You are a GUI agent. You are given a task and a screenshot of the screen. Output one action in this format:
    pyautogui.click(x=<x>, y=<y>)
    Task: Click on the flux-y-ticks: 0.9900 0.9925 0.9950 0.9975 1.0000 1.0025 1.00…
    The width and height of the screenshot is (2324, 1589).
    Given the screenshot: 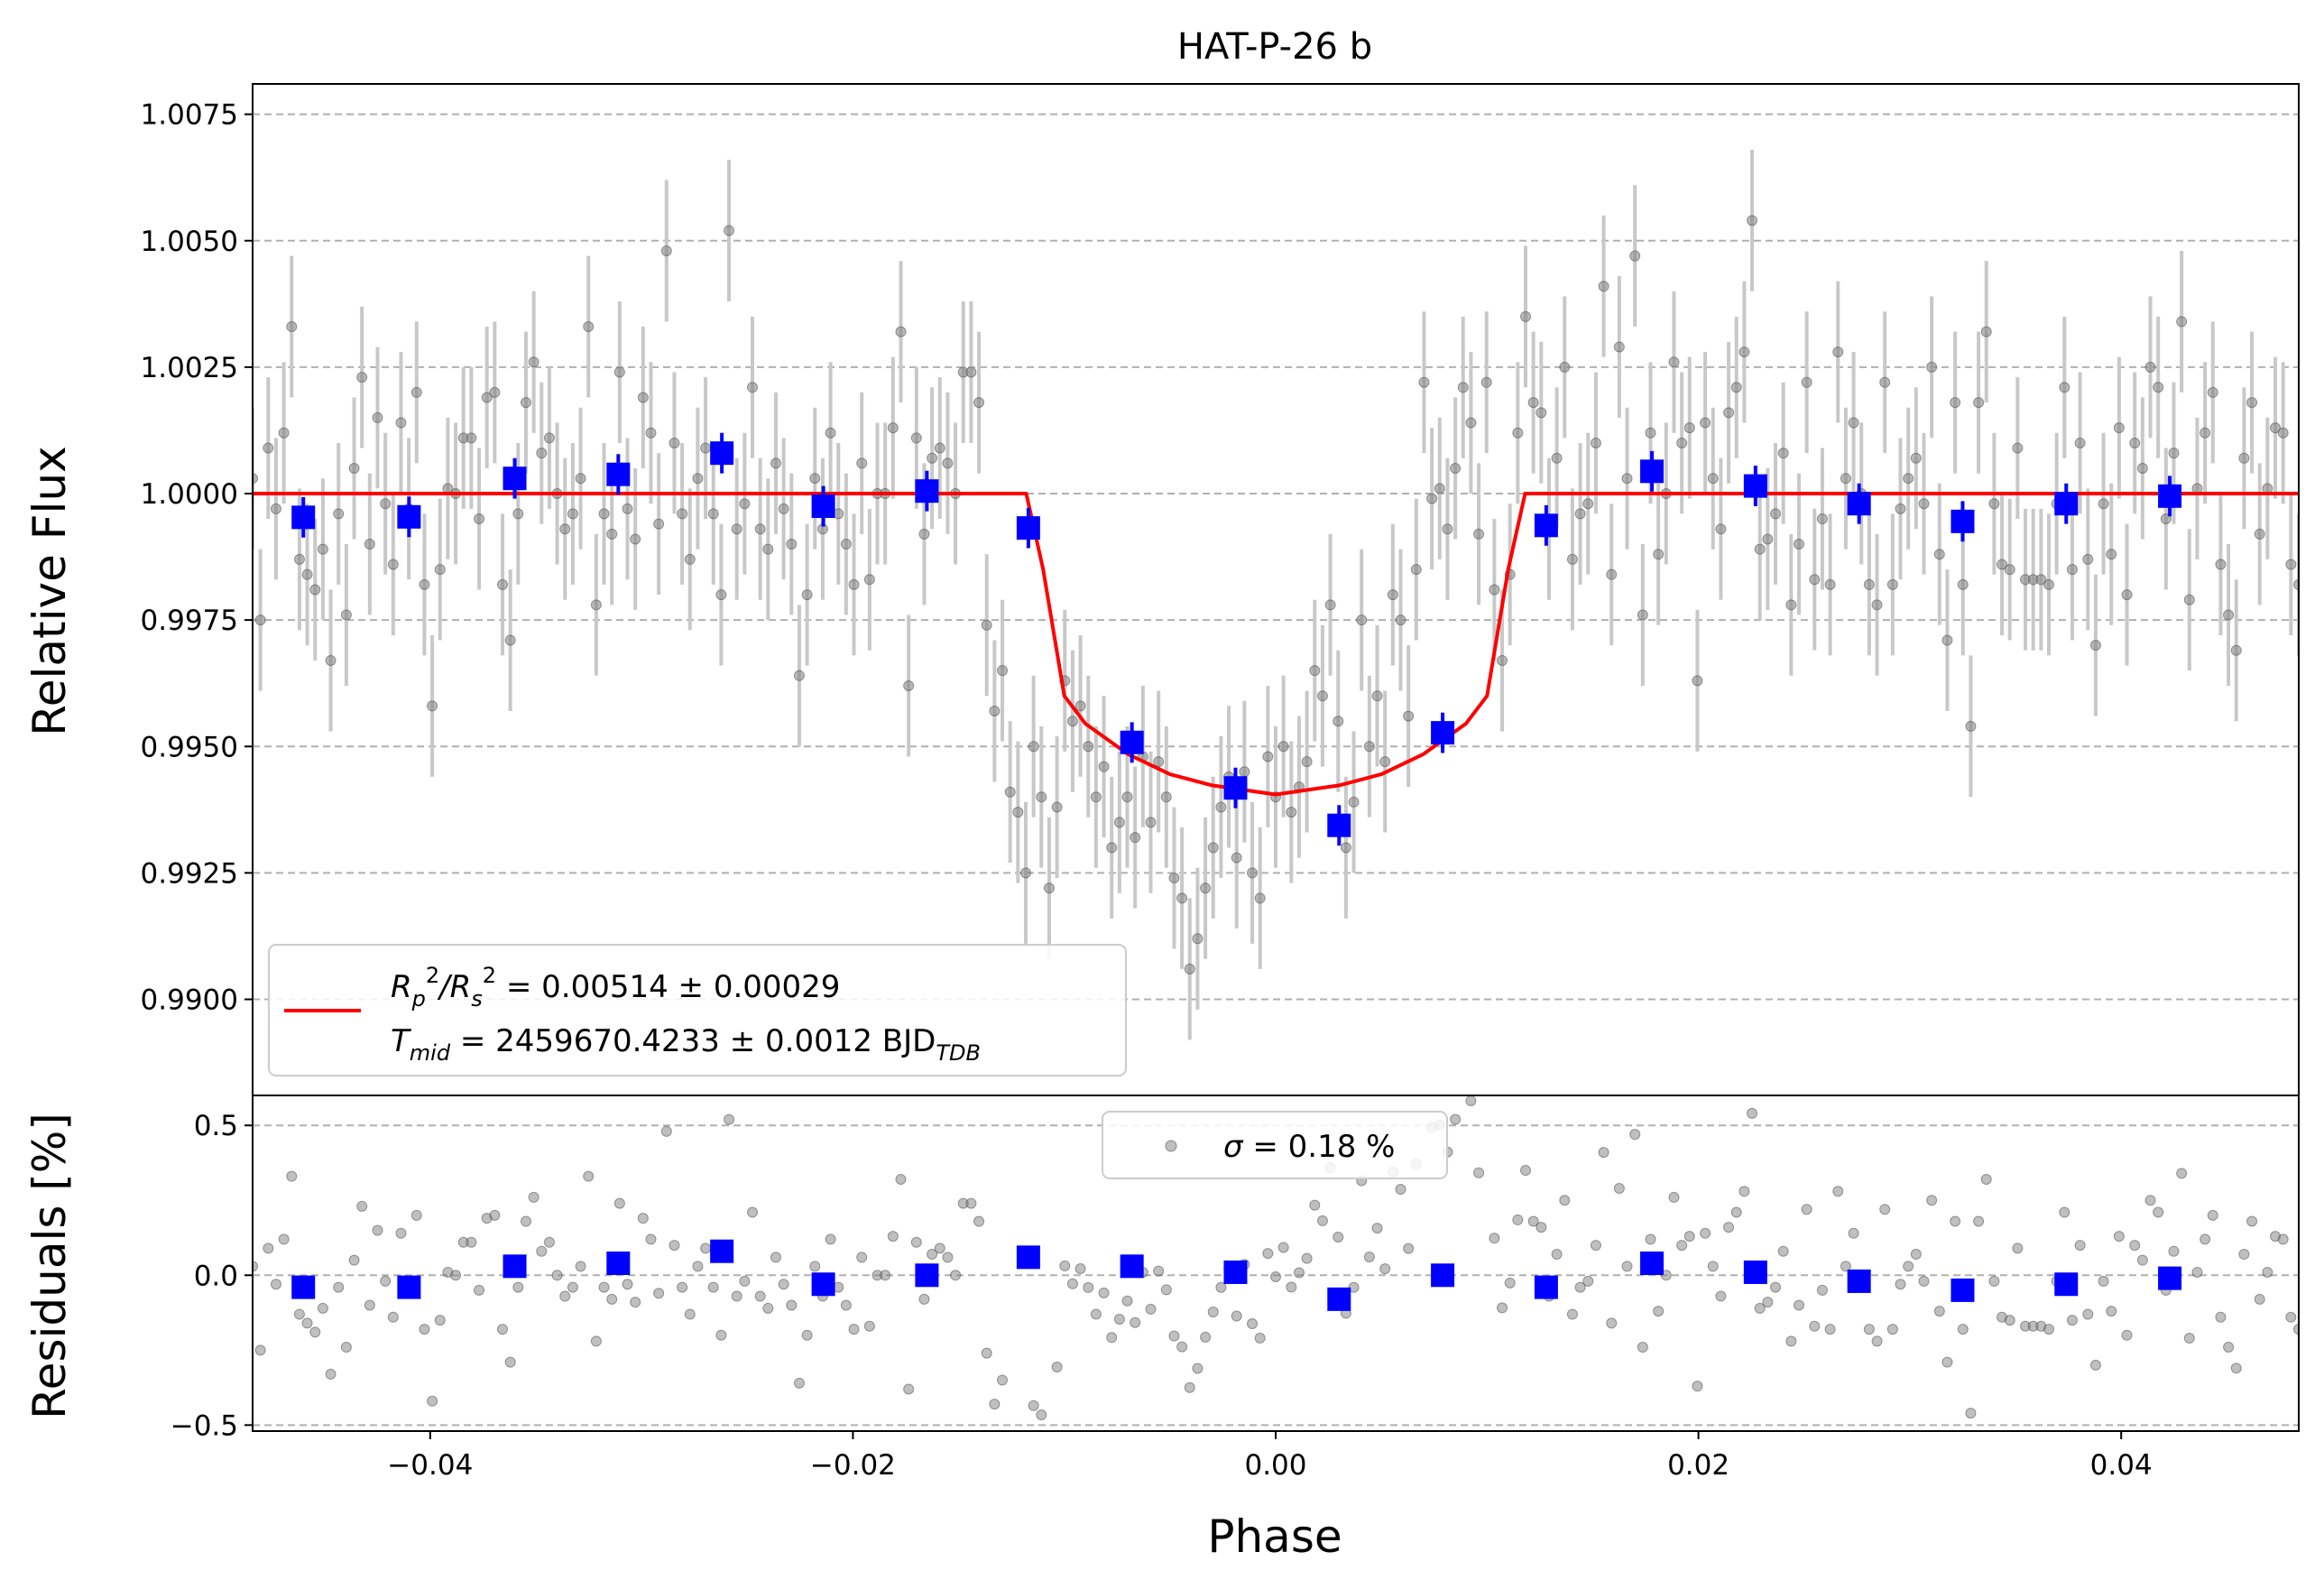 What is the action you would take?
    pyautogui.click(x=197, y=558)
    